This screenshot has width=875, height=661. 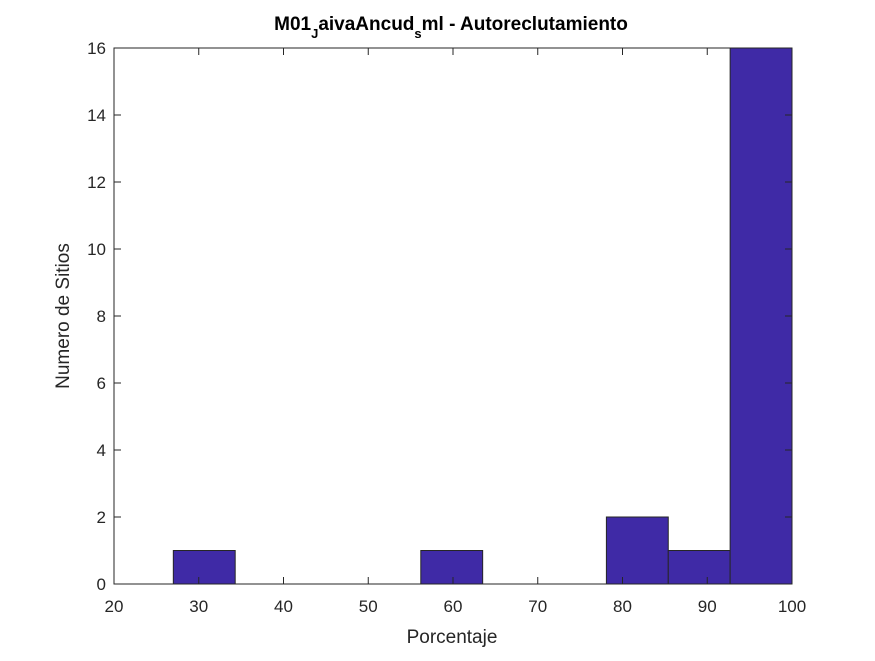 What do you see at coordinates (101, 316) in the screenshot?
I see `y-tick-label: 8` at bounding box center [101, 316].